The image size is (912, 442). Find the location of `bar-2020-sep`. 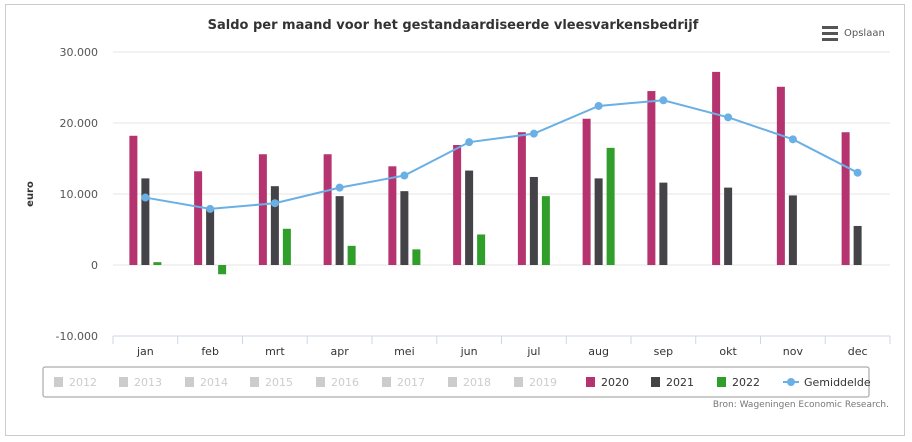

bar-2020-sep is located at coordinates (651, 178).